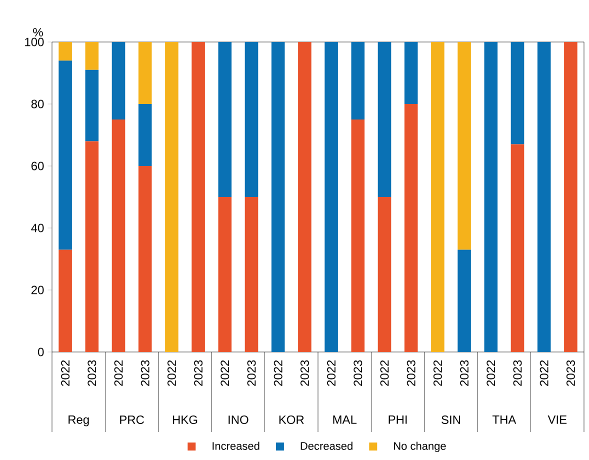 Image resolution: width=589 pixels, height=460 pixels. What do you see at coordinates (504, 420) in the screenshot?
I see `text: THA` at bounding box center [504, 420].